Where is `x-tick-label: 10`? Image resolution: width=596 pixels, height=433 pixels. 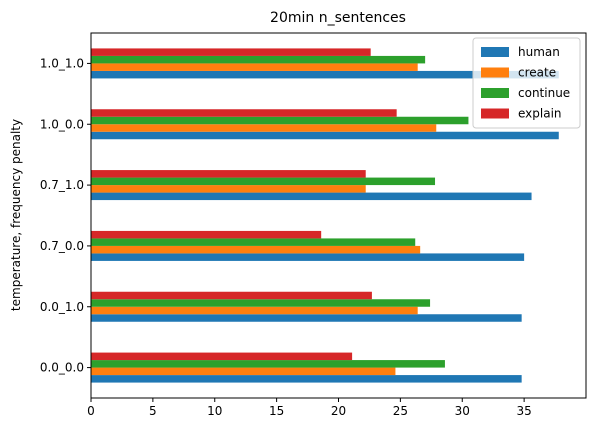
x-tick-label: 10 is located at coordinates (214, 411).